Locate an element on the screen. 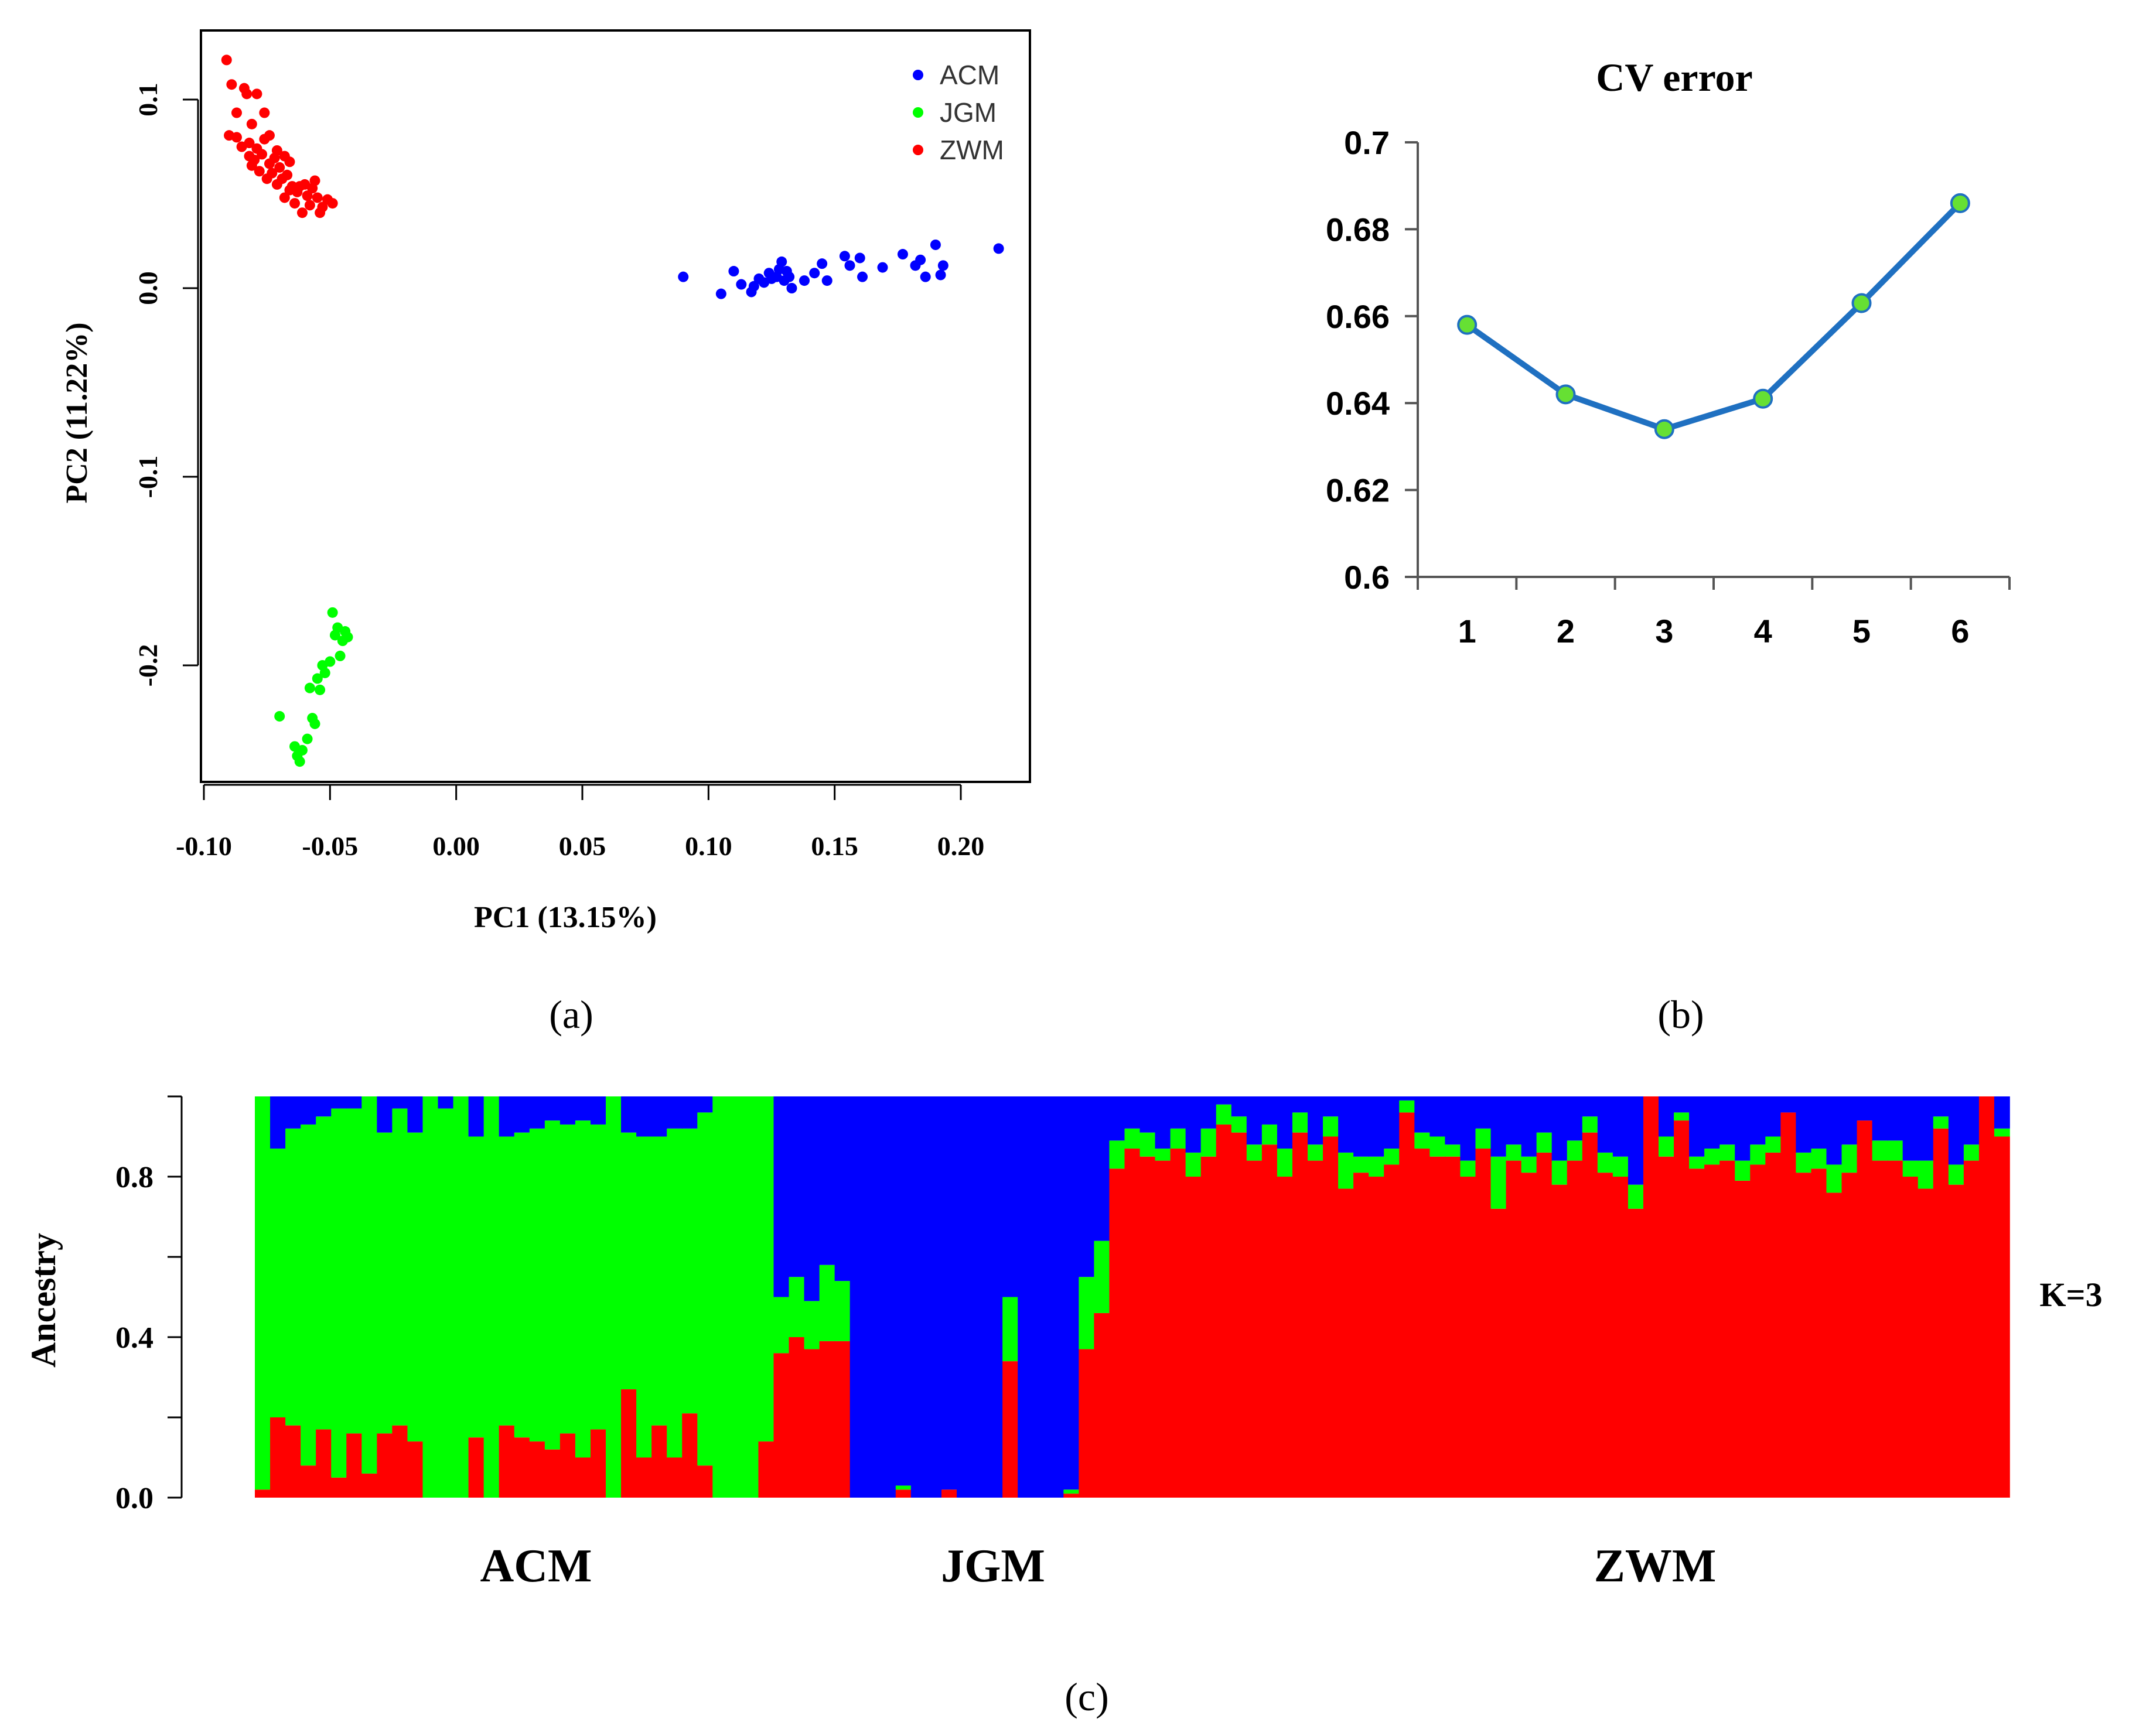 The image size is (2129, 1736). pca-x-tick-label: 0.20 is located at coordinates (961, 846).